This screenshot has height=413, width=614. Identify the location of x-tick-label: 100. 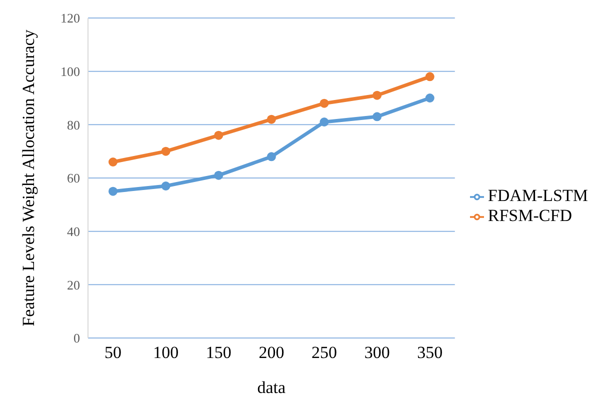
(166, 352).